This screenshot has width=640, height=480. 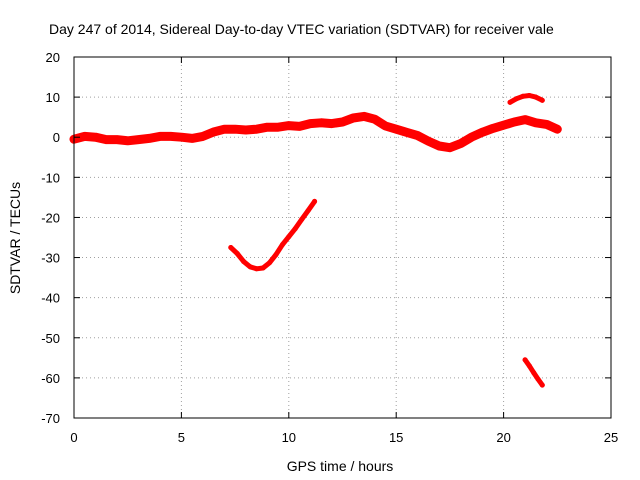 What do you see at coordinates (289, 437) in the screenshot?
I see `x-tick-label: 10` at bounding box center [289, 437].